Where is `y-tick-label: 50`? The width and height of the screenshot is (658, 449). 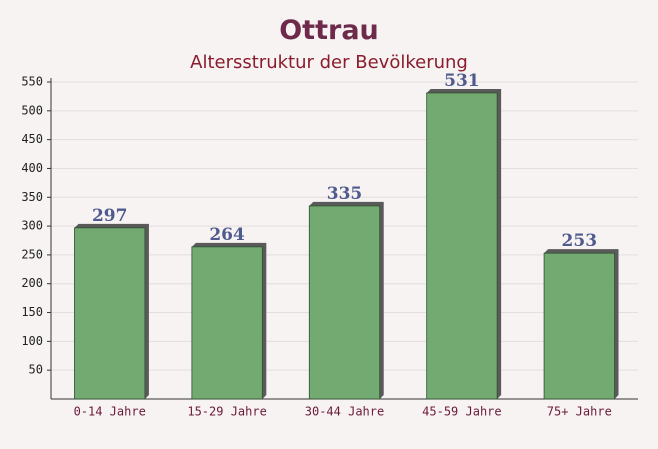
y-tick-label: 50 is located at coordinates (36, 370).